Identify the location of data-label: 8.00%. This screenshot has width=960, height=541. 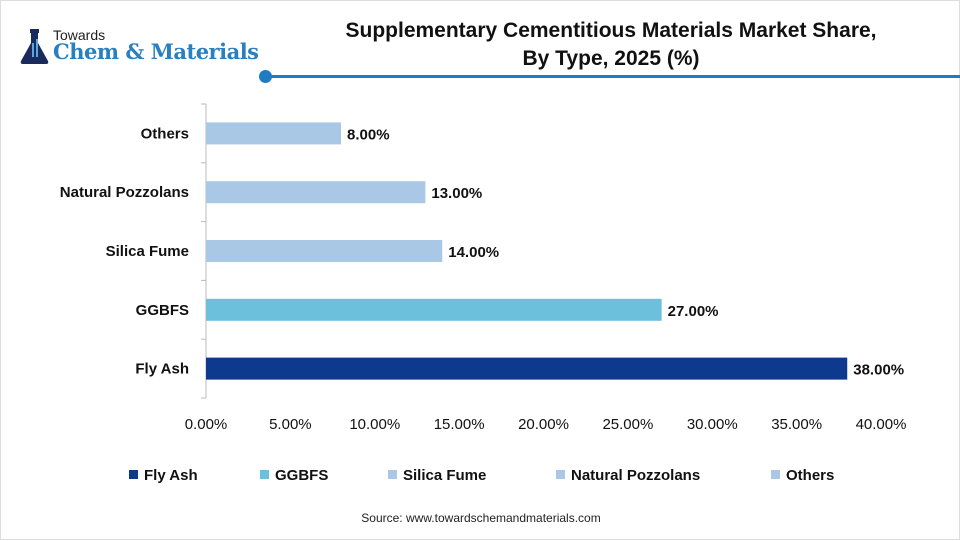
(368, 134).